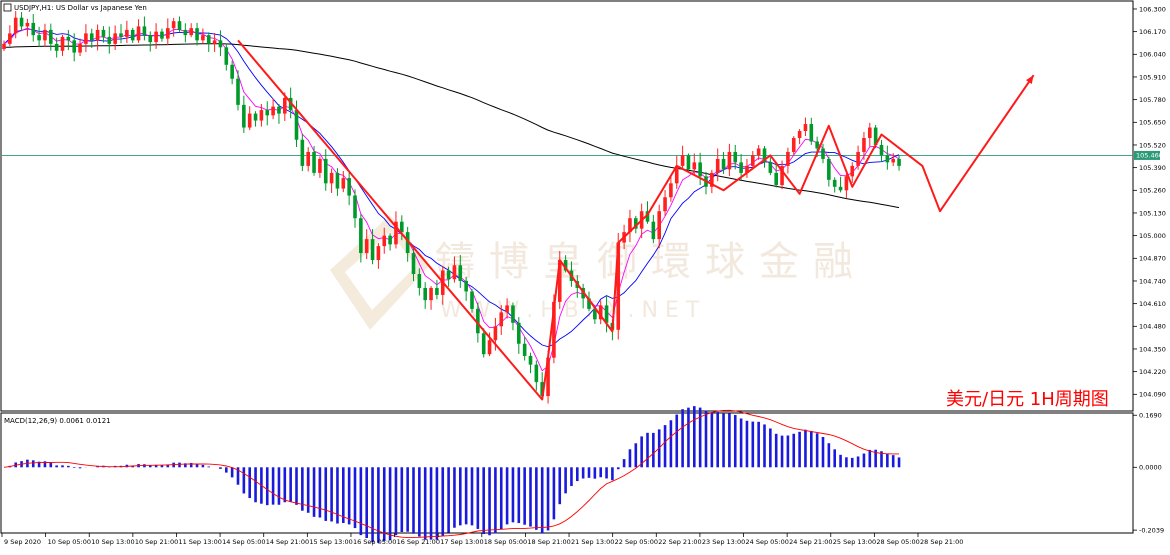 The height and width of the screenshot is (555, 1170). Describe the element at coordinates (1150, 468) in the screenshot. I see `macd-tick-label: 0.0000` at that location.